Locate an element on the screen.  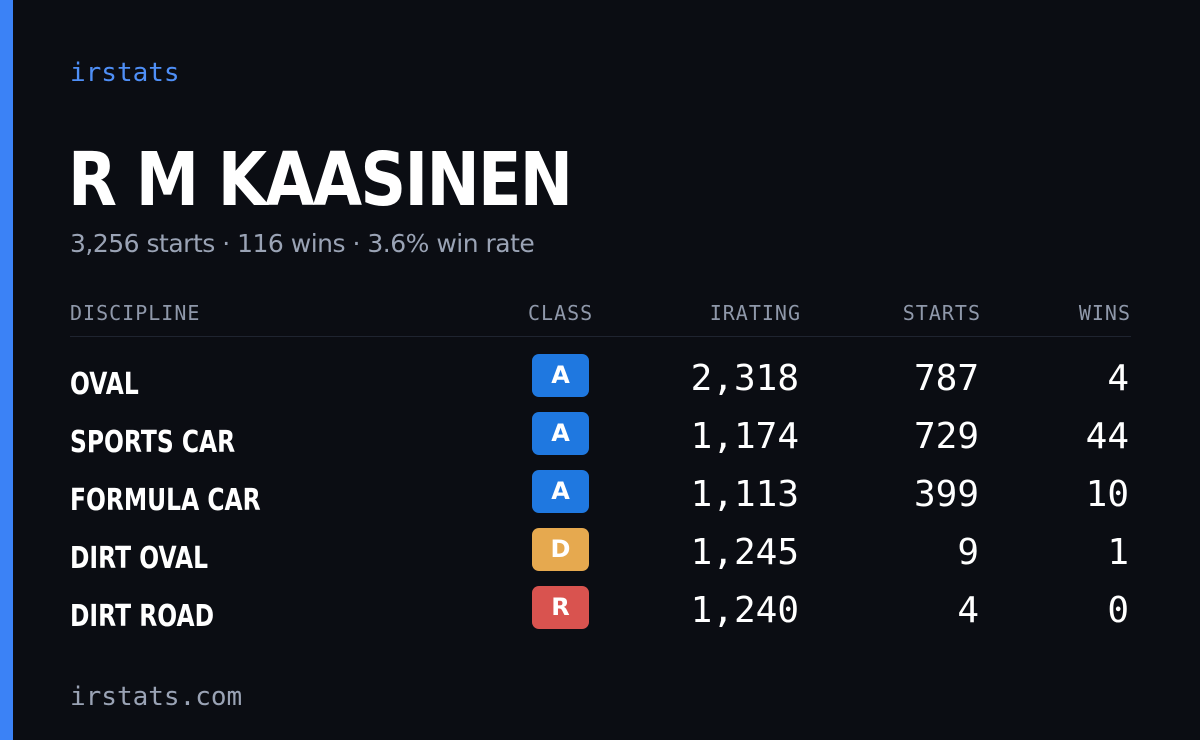
wins-value: 0 is located at coordinates (1118, 610).